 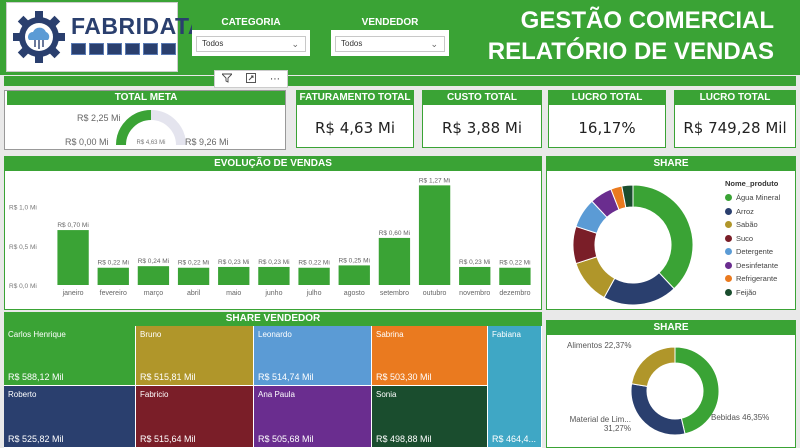 What do you see at coordinates (746, 292) in the screenshot?
I see `legend-label: Feijão` at bounding box center [746, 292].